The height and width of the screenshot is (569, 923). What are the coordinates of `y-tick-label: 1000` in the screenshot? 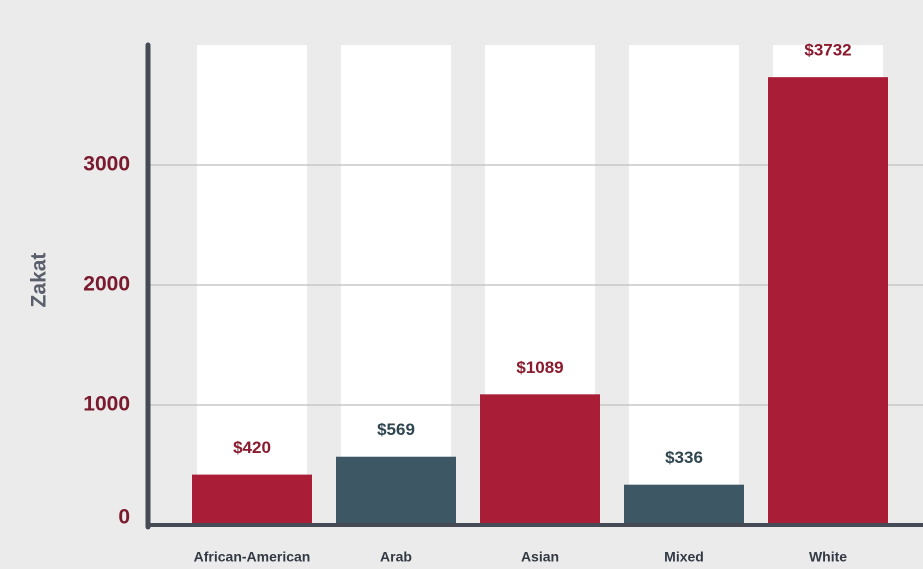 It's located at (106, 404).